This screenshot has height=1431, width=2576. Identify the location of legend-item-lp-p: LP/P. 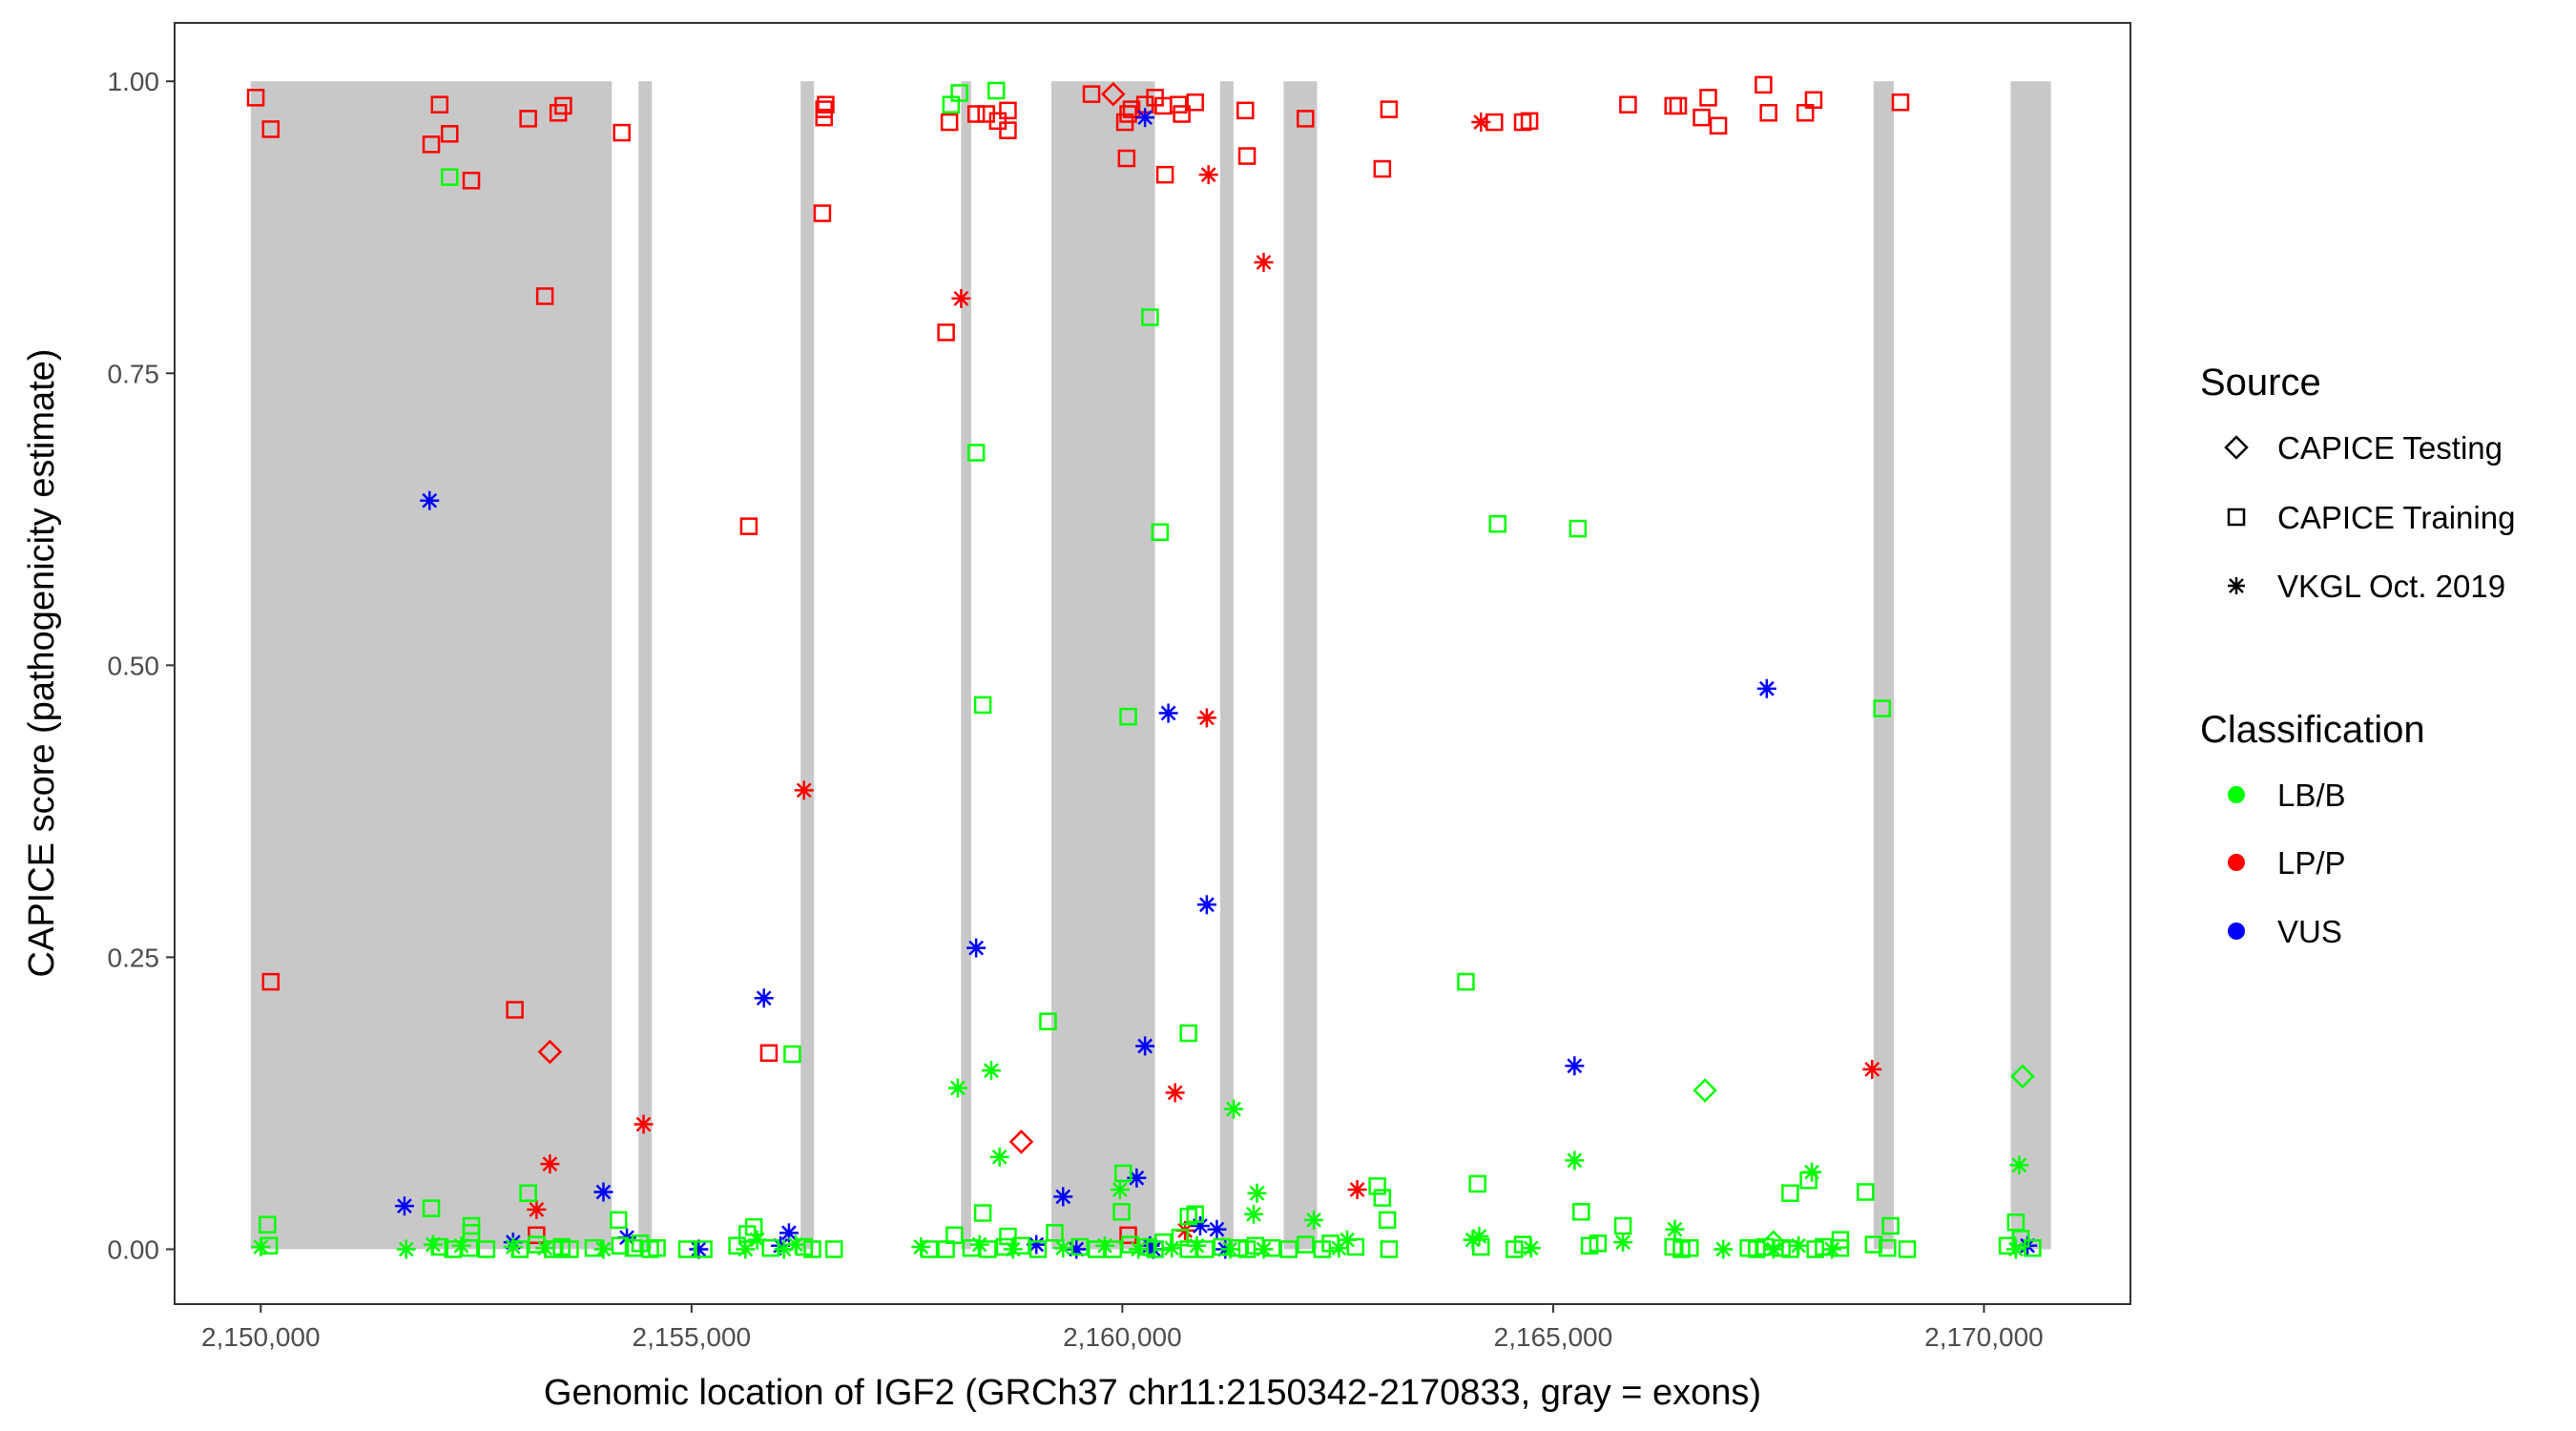
(2287, 863).